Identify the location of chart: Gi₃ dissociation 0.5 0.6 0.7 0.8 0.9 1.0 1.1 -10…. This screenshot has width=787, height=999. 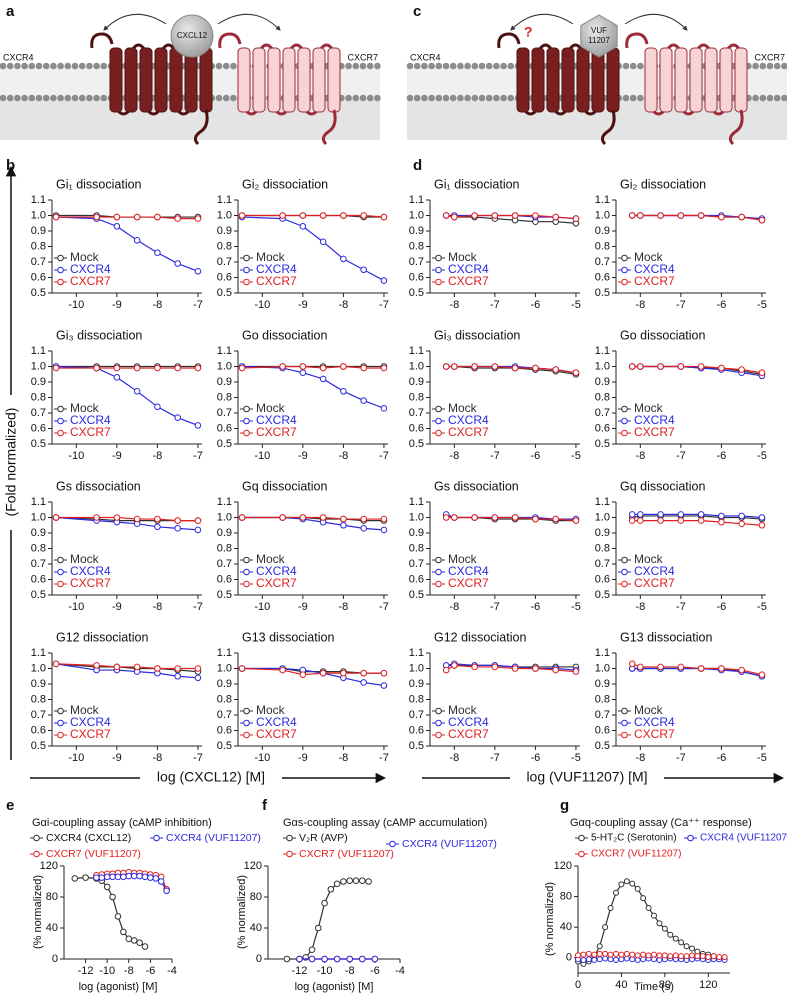
(117, 395).